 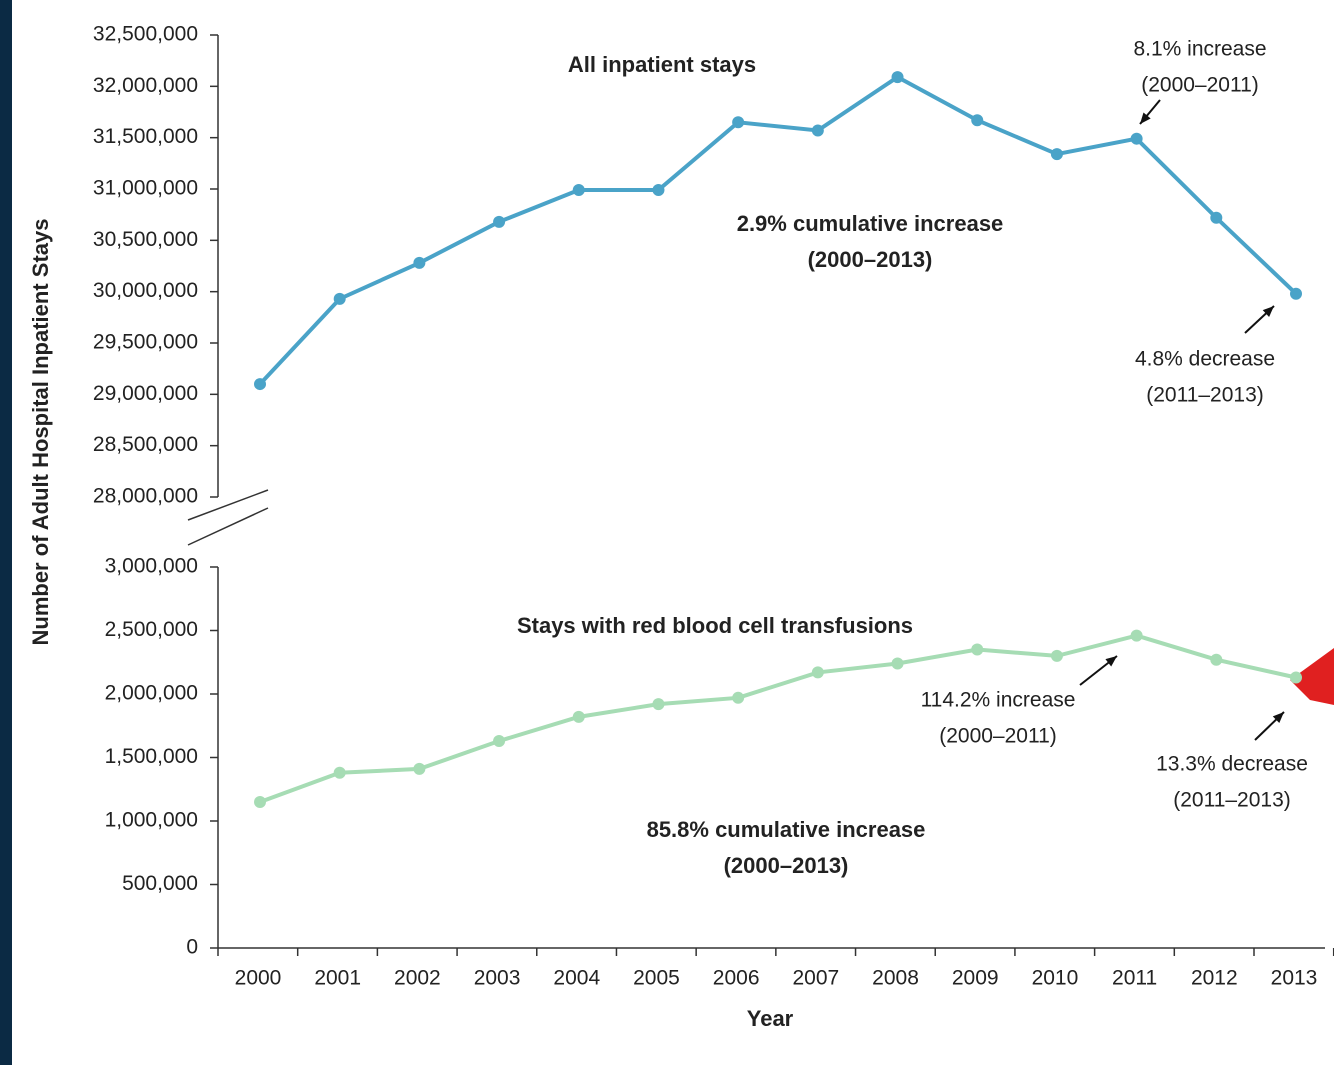 I want to click on x-tick-label: 2004, so click(x=576, y=978).